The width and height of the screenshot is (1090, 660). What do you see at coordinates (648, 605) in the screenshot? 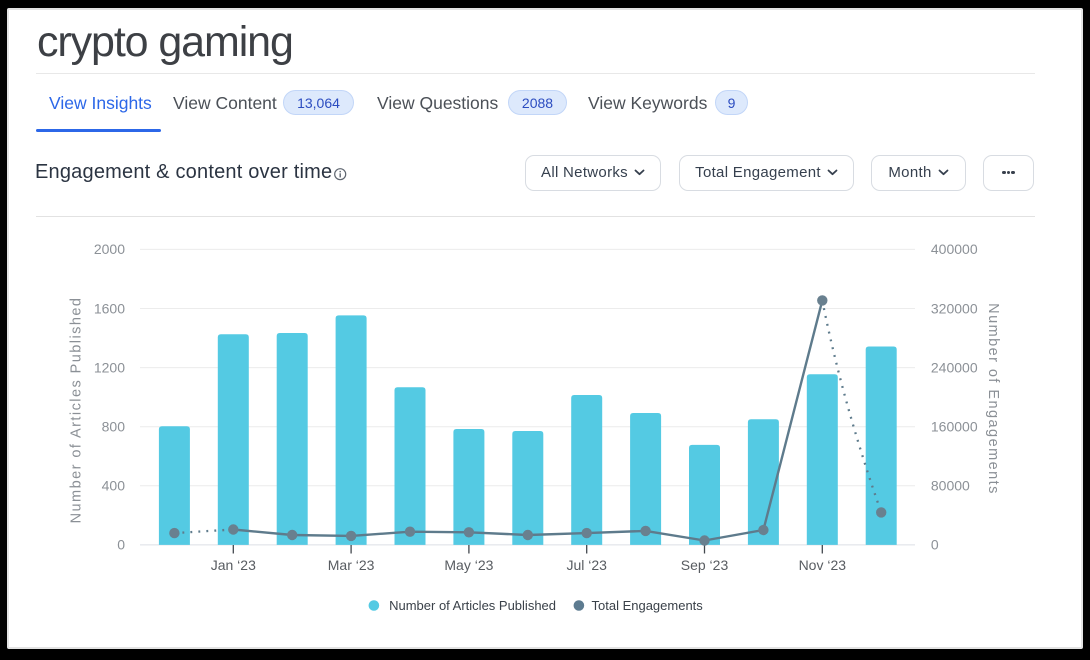
I see `svg-text: Total Engagements` at bounding box center [648, 605].